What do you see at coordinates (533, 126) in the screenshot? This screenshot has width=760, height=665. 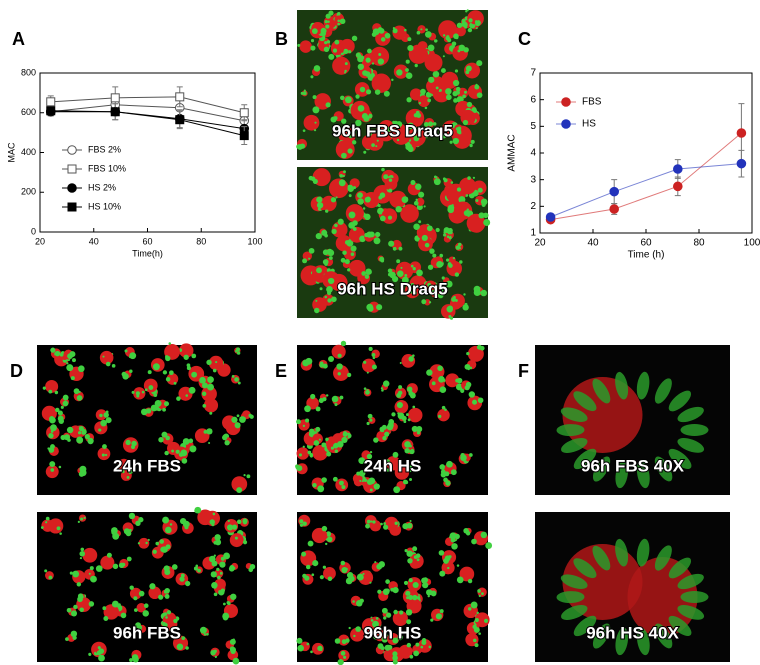 I see `y-tick-label: 5` at bounding box center [533, 126].